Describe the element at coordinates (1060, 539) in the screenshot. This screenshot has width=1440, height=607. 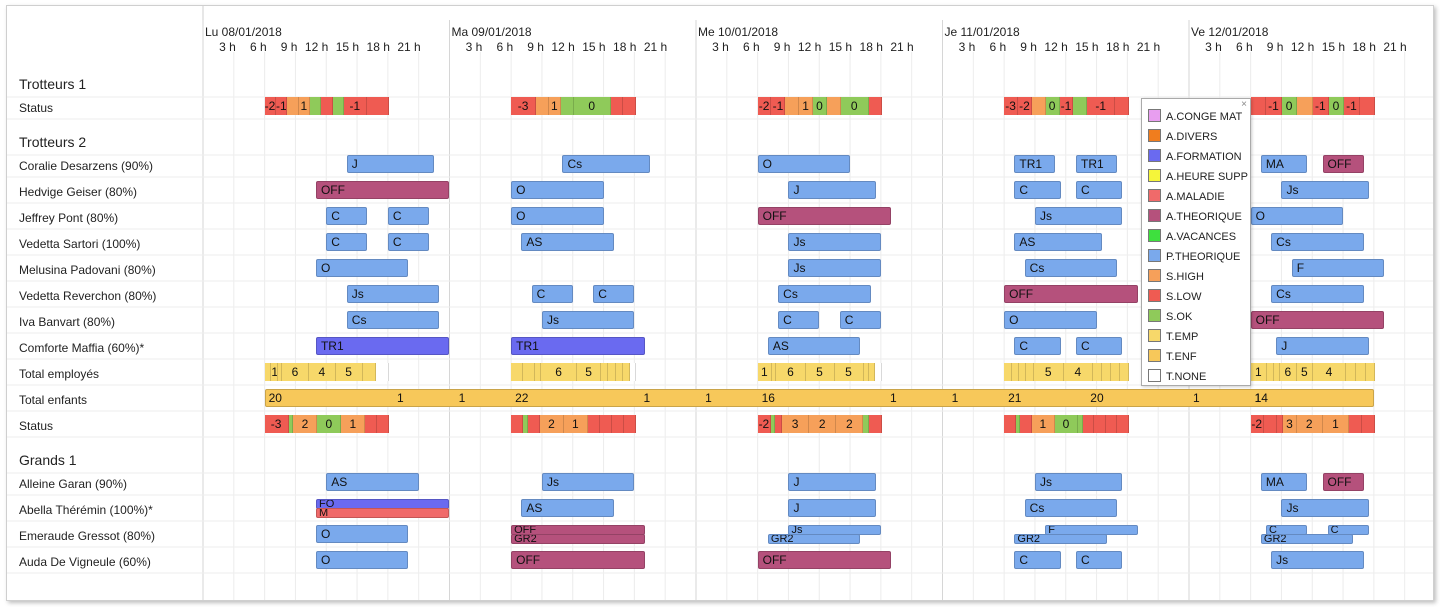
I see `shift-bar: GR2` at that location.